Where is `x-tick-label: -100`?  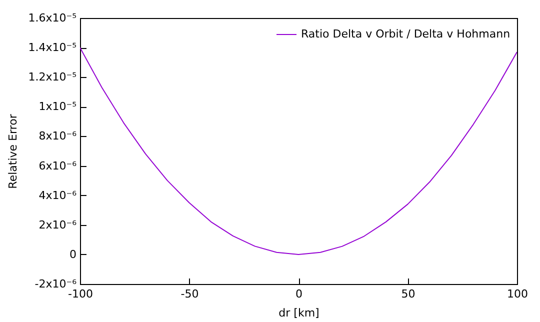
x-tick-label: -100 is located at coordinates (80, 294).